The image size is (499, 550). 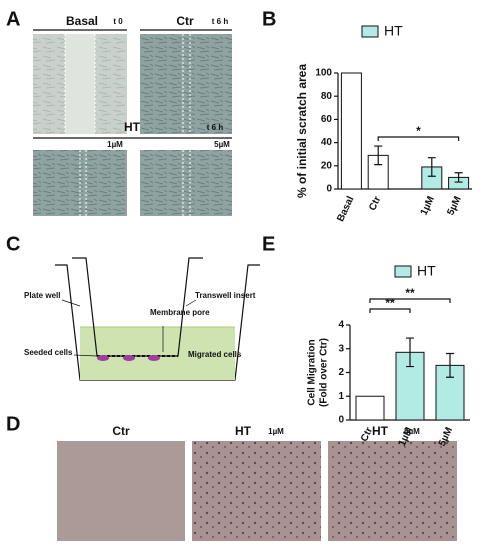 What do you see at coordinates (157, 353) in the screenshot?
I see `medium` at bounding box center [157, 353].